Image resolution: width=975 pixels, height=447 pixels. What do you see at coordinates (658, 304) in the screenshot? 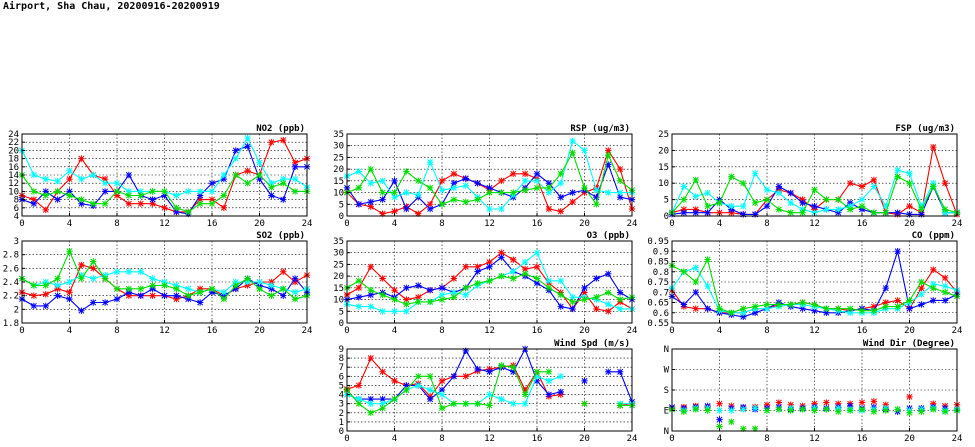
I see `y-tick-label: 0.65` at bounding box center [658, 304].